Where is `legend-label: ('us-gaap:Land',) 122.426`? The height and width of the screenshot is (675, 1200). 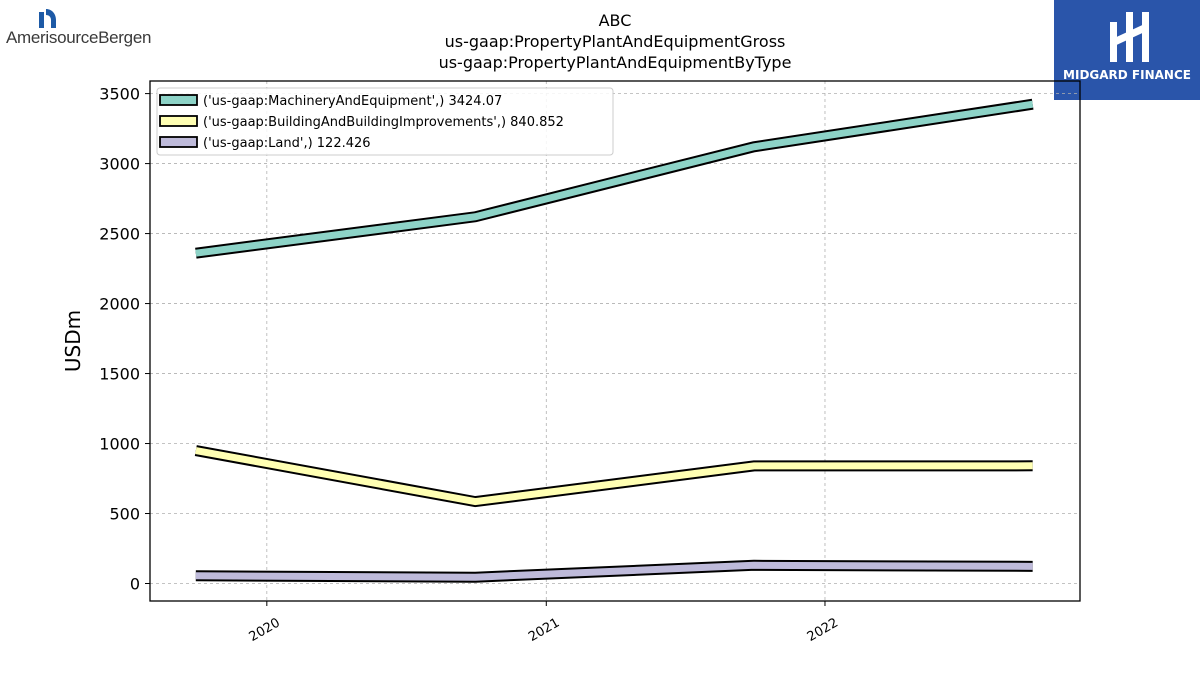 legend-label: ('us-gaap:Land',) 122.426 is located at coordinates (287, 143).